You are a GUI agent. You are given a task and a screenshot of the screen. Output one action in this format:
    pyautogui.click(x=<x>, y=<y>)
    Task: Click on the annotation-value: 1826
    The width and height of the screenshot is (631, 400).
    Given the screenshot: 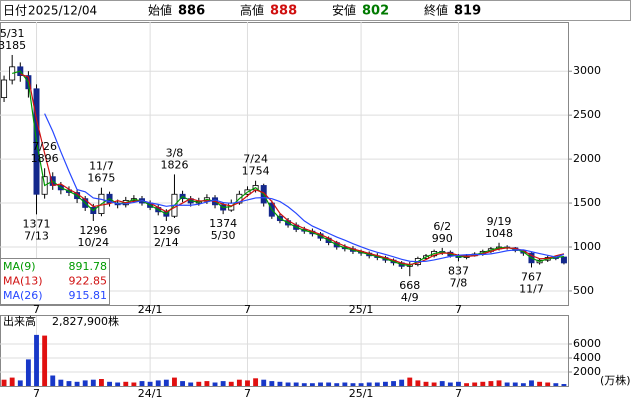 What is the action you would take?
    pyautogui.click(x=174, y=164)
    